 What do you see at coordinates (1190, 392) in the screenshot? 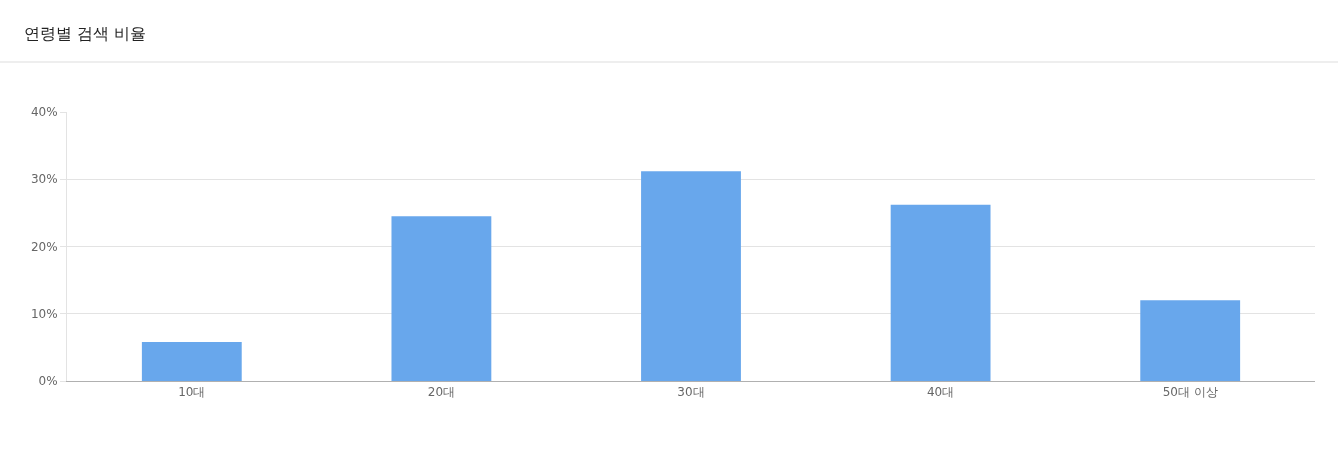
I see `x-tick-label: 50대 이상` at bounding box center [1190, 392].